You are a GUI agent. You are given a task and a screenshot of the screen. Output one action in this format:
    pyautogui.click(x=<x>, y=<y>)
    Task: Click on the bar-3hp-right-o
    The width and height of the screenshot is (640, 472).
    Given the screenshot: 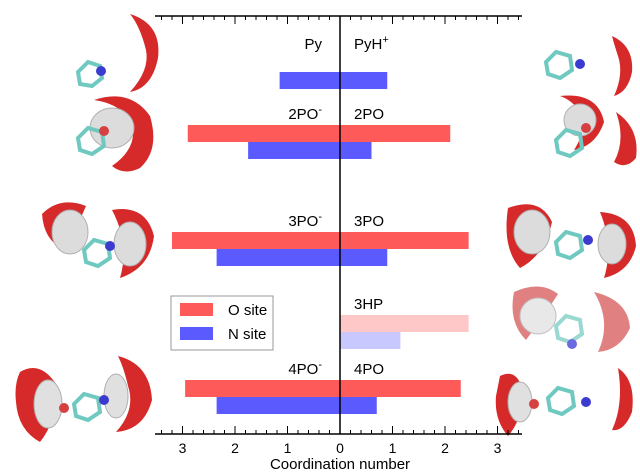 What is the action you would take?
    pyautogui.click(x=404, y=323)
    